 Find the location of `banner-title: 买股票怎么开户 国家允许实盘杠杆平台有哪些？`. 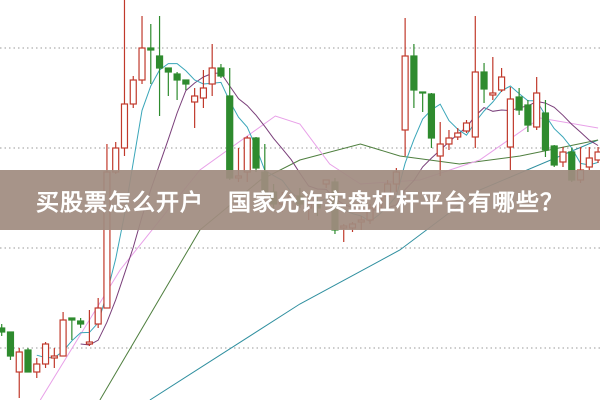

banner-title: 买股票怎么开户 国家允许实盘杠杆平台有哪些？ is located at coordinates (300, 203).